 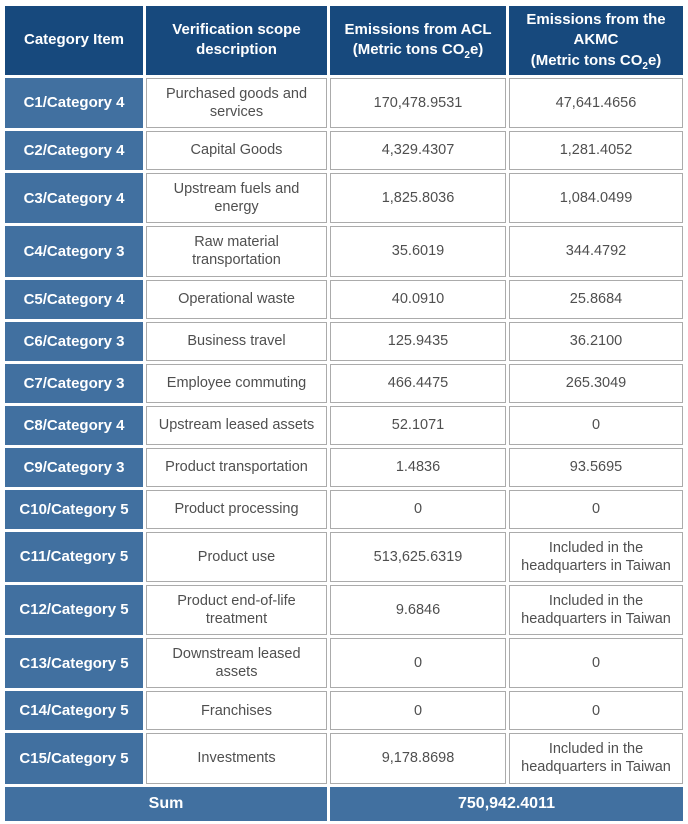 I want to click on acl-value-cell: 9.6846, so click(x=418, y=609).